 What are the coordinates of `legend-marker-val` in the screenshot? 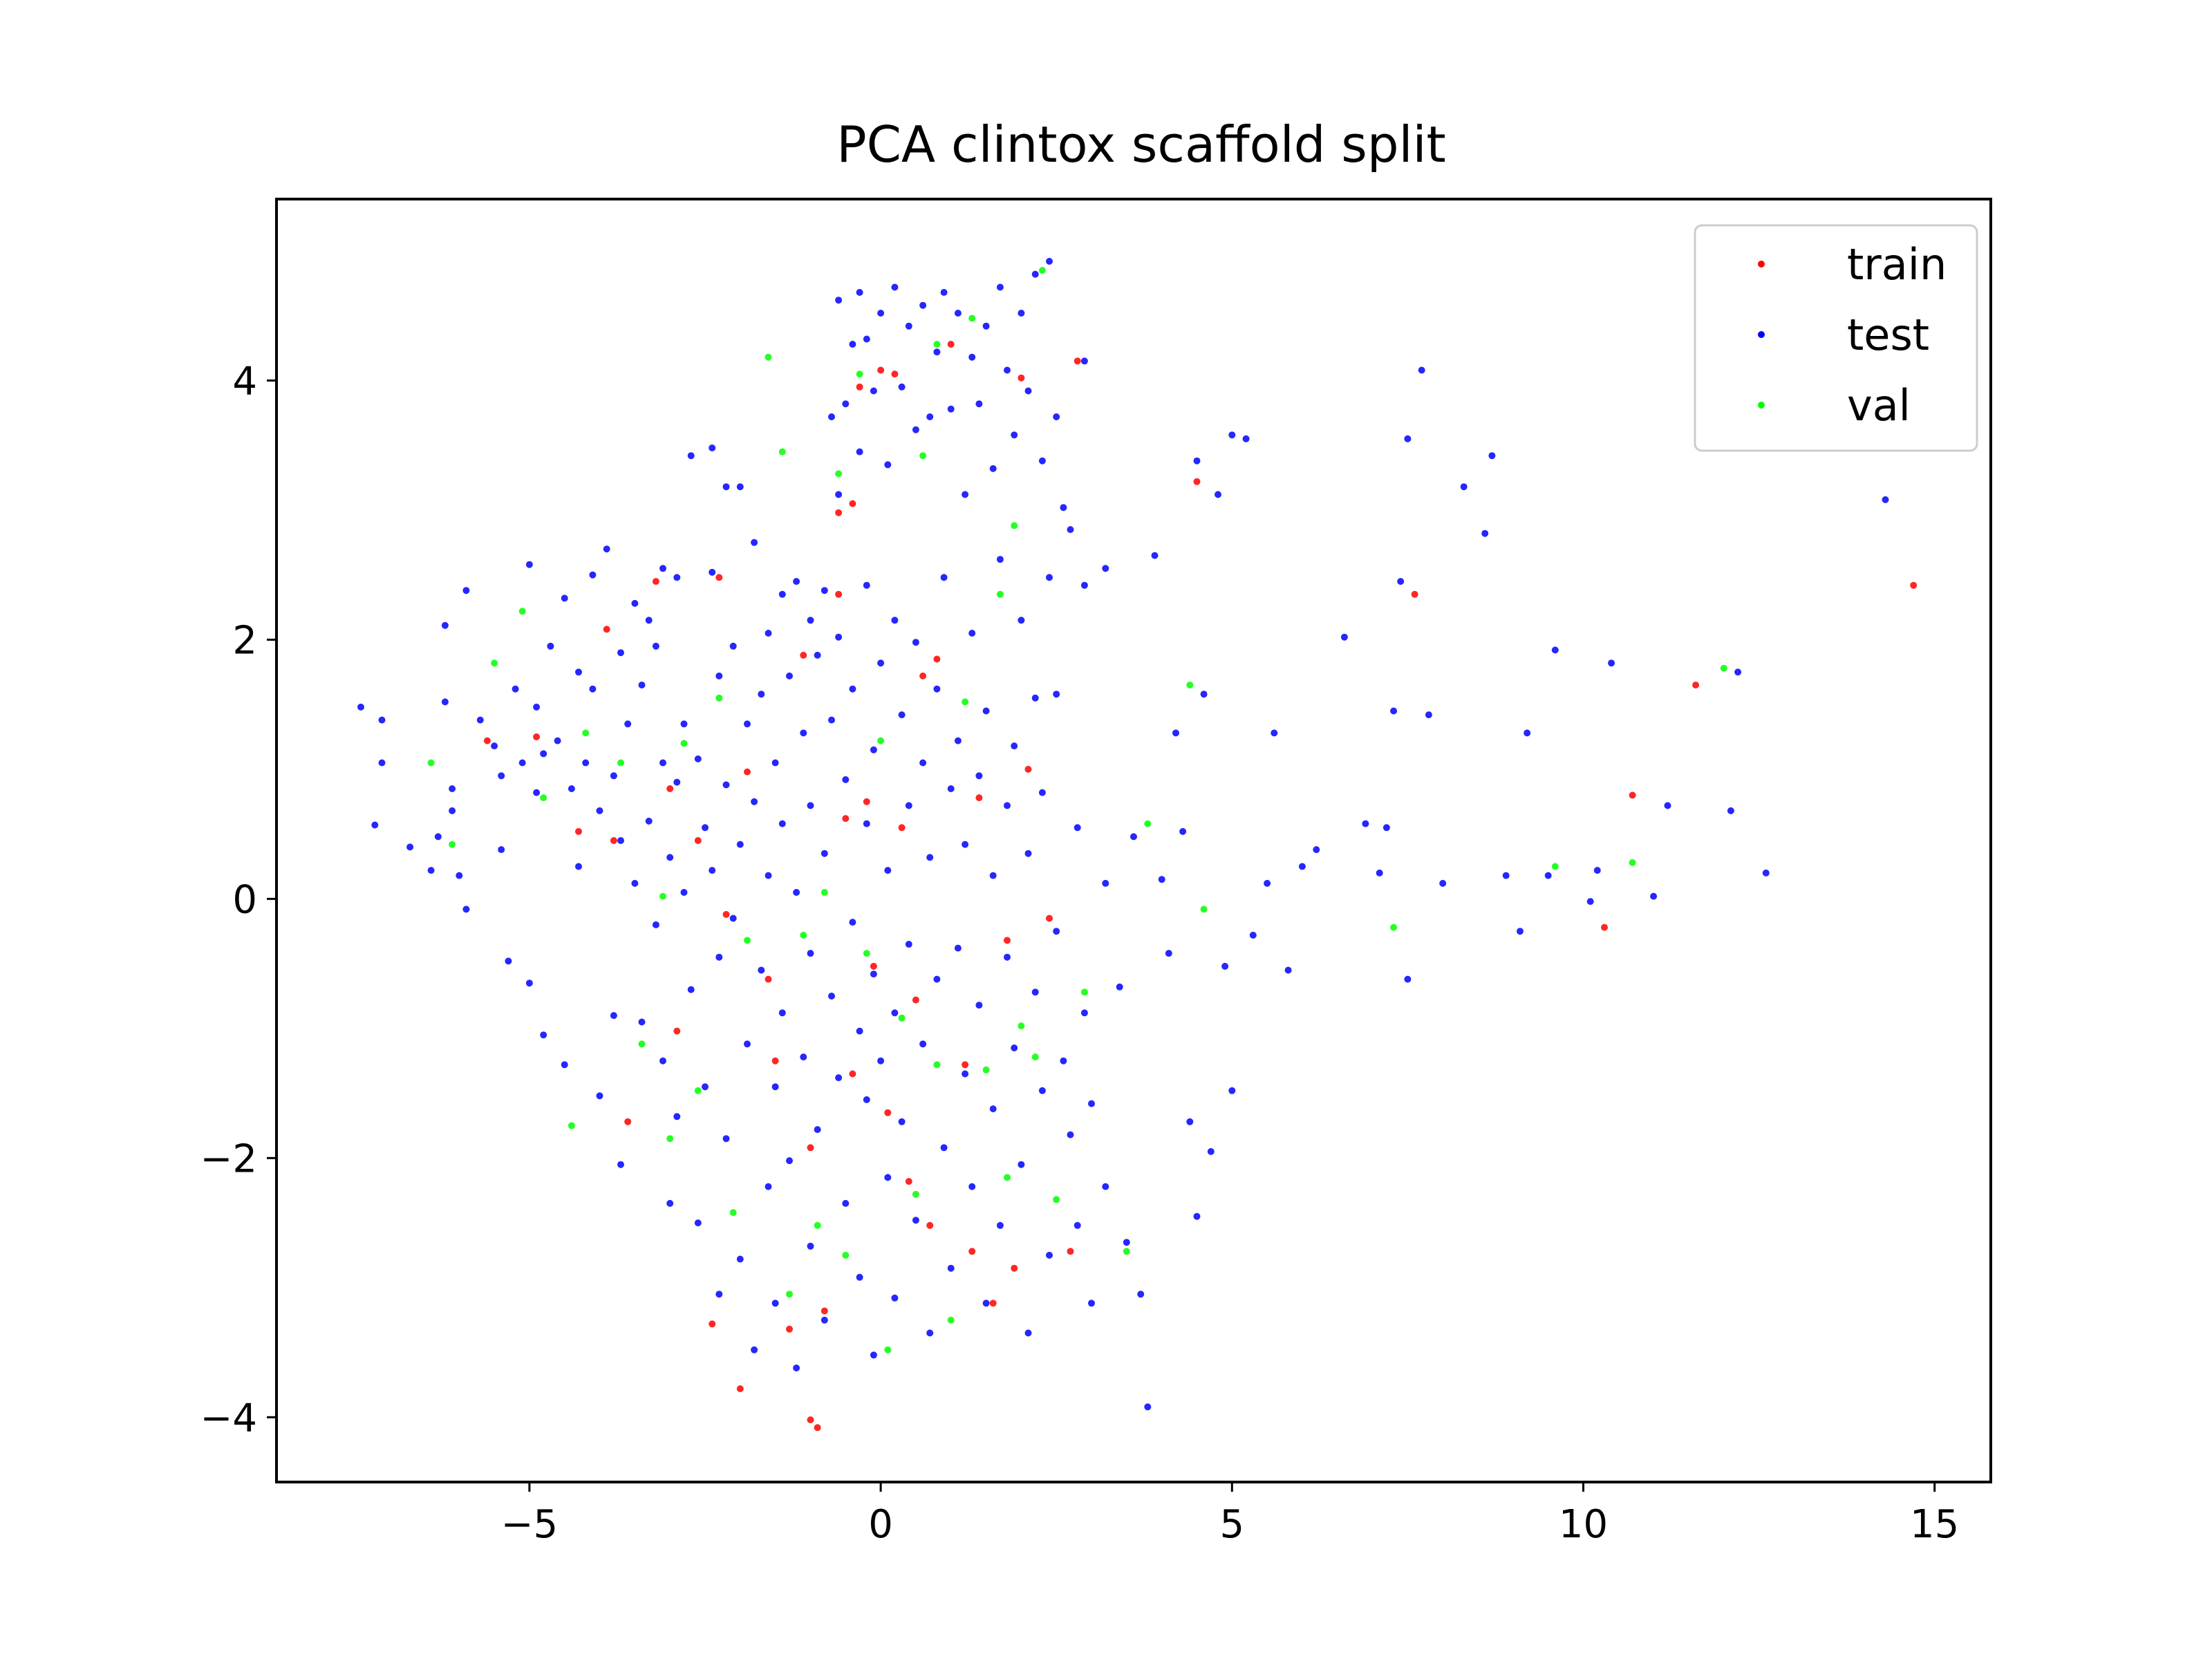 It's located at (1761, 405).